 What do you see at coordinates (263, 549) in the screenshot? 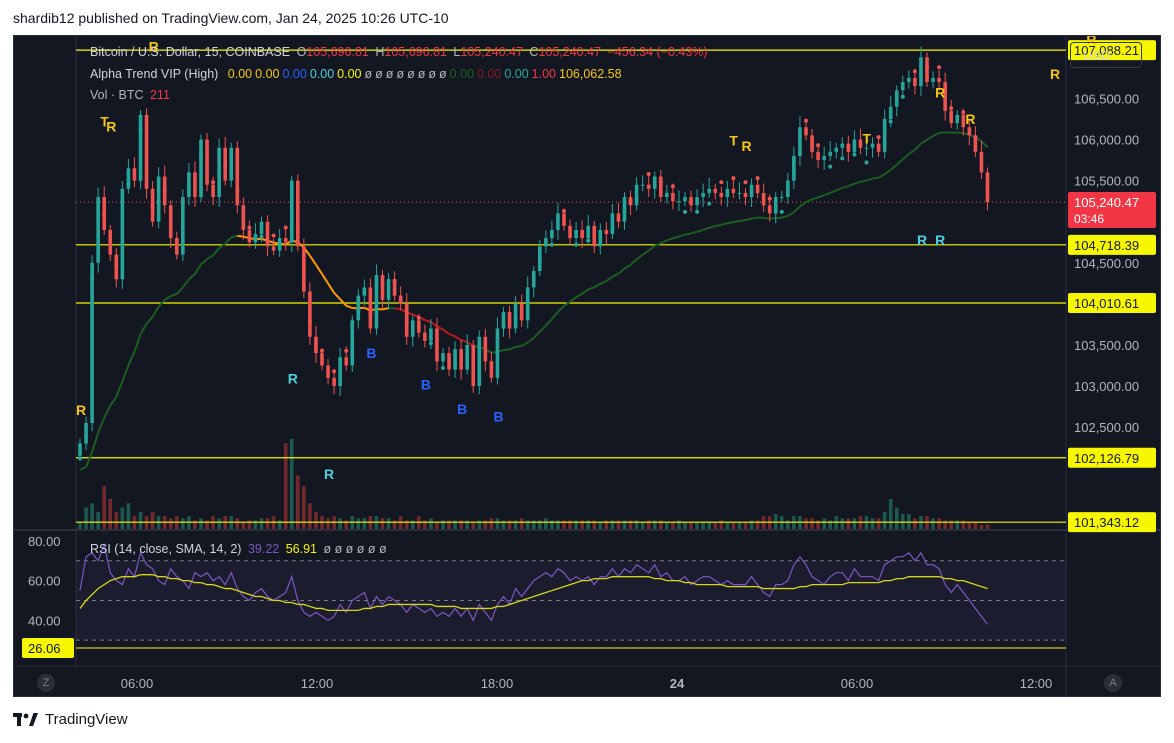
I see `rsi-value: 39.22` at bounding box center [263, 549].